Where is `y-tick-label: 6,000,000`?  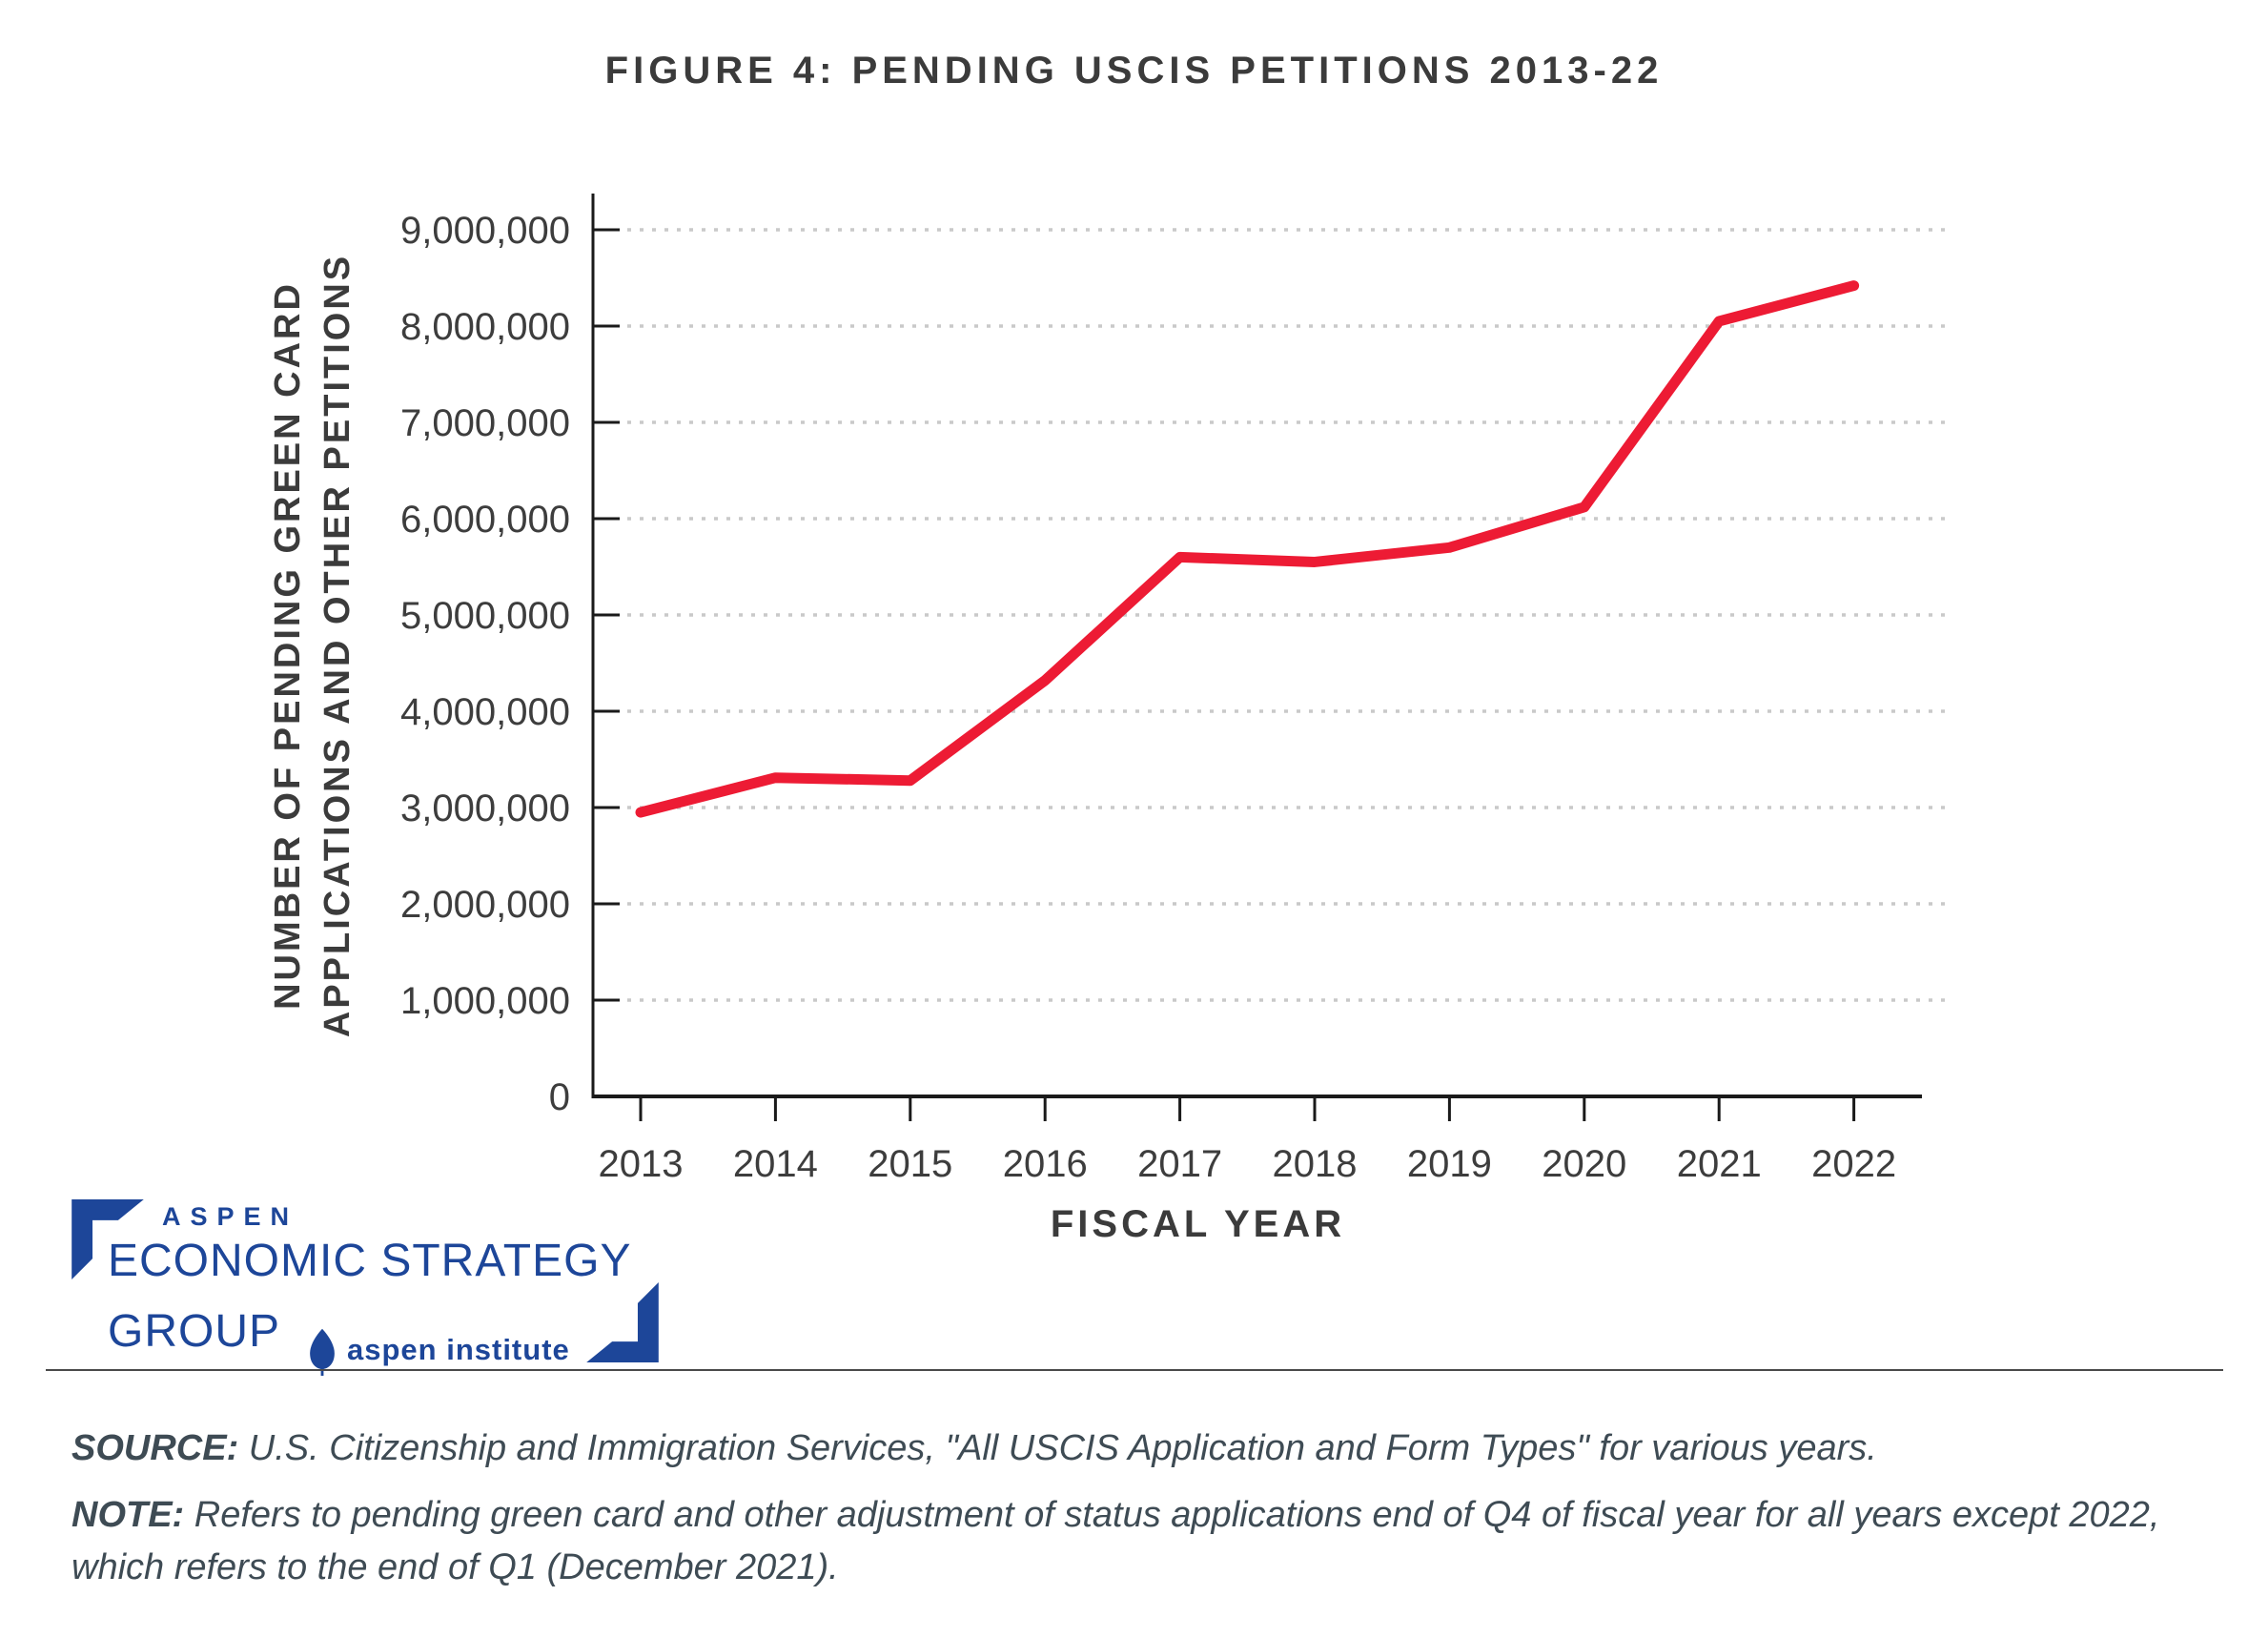
y-tick-label: 6,000,000 is located at coordinates (485, 520).